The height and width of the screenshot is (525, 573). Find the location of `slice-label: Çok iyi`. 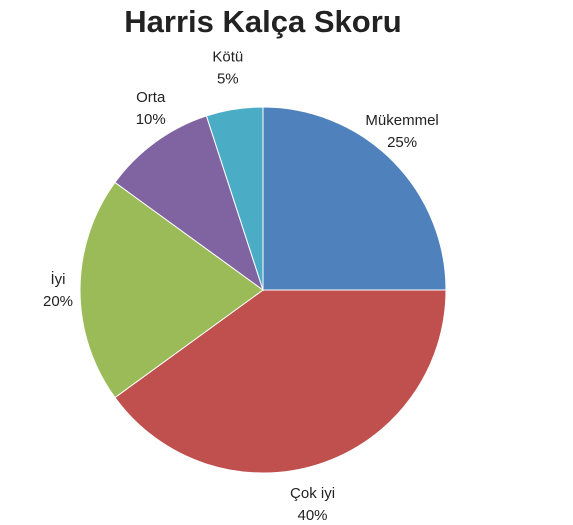

slice-label: Çok iyi is located at coordinates (312, 493).